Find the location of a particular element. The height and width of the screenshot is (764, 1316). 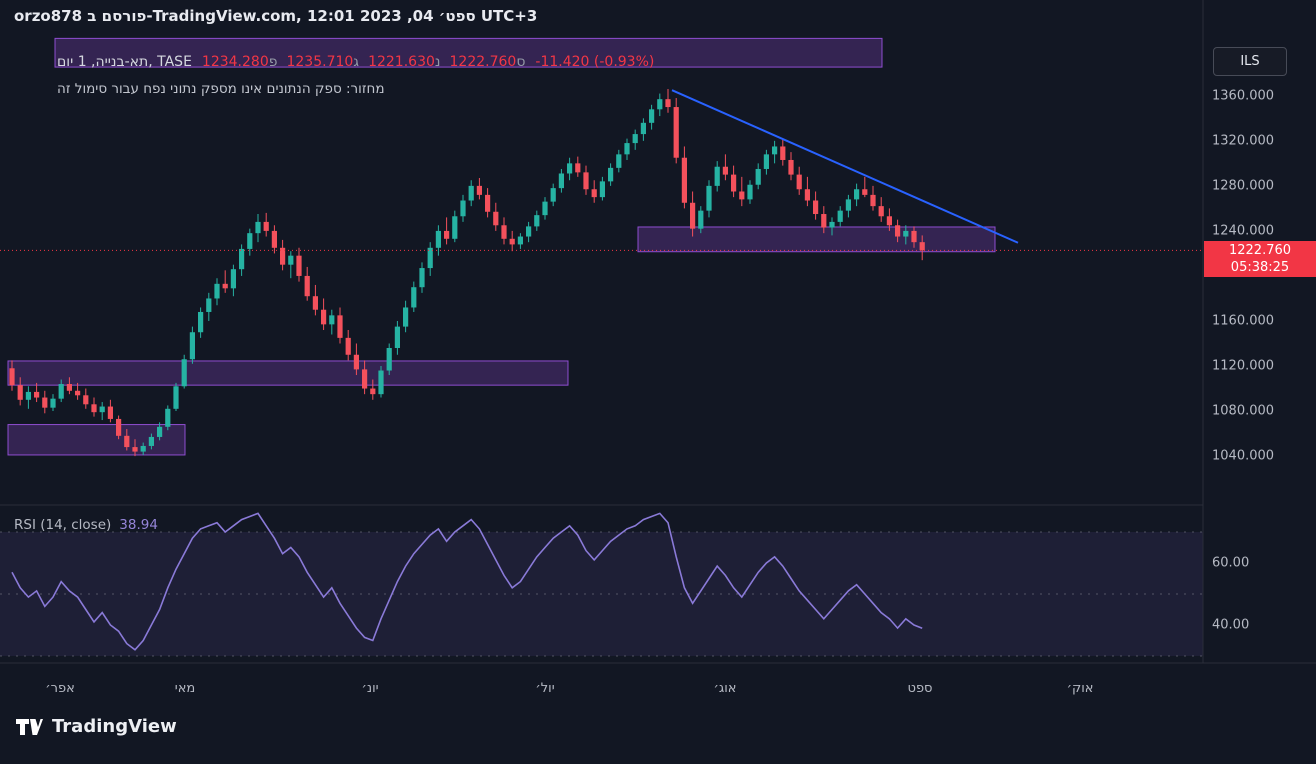

tradingview-footer-logo: TradingView is located at coordinates (96, 726).